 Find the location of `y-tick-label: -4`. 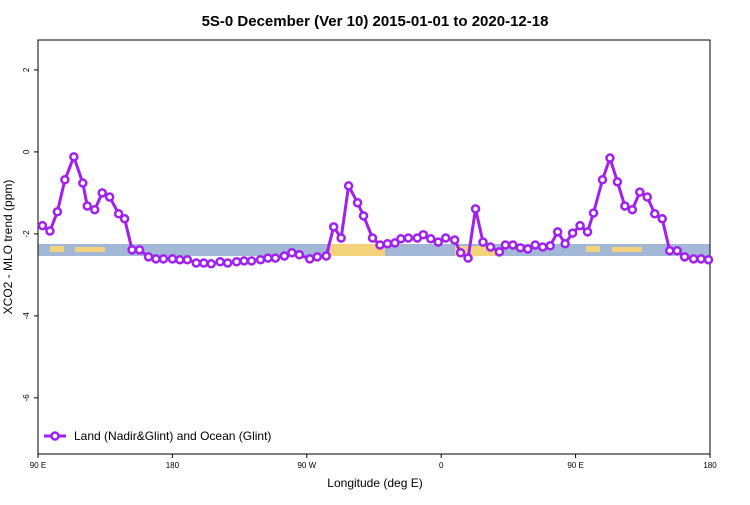

y-tick-label: -4 is located at coordinates (26, 316).